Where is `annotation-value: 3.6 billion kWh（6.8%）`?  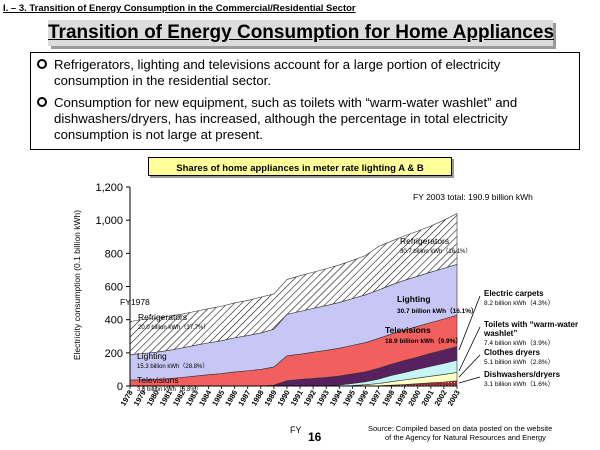
annotation-value: 3.6 billion kWh（6.8%） is located at coordinates (169, 389).